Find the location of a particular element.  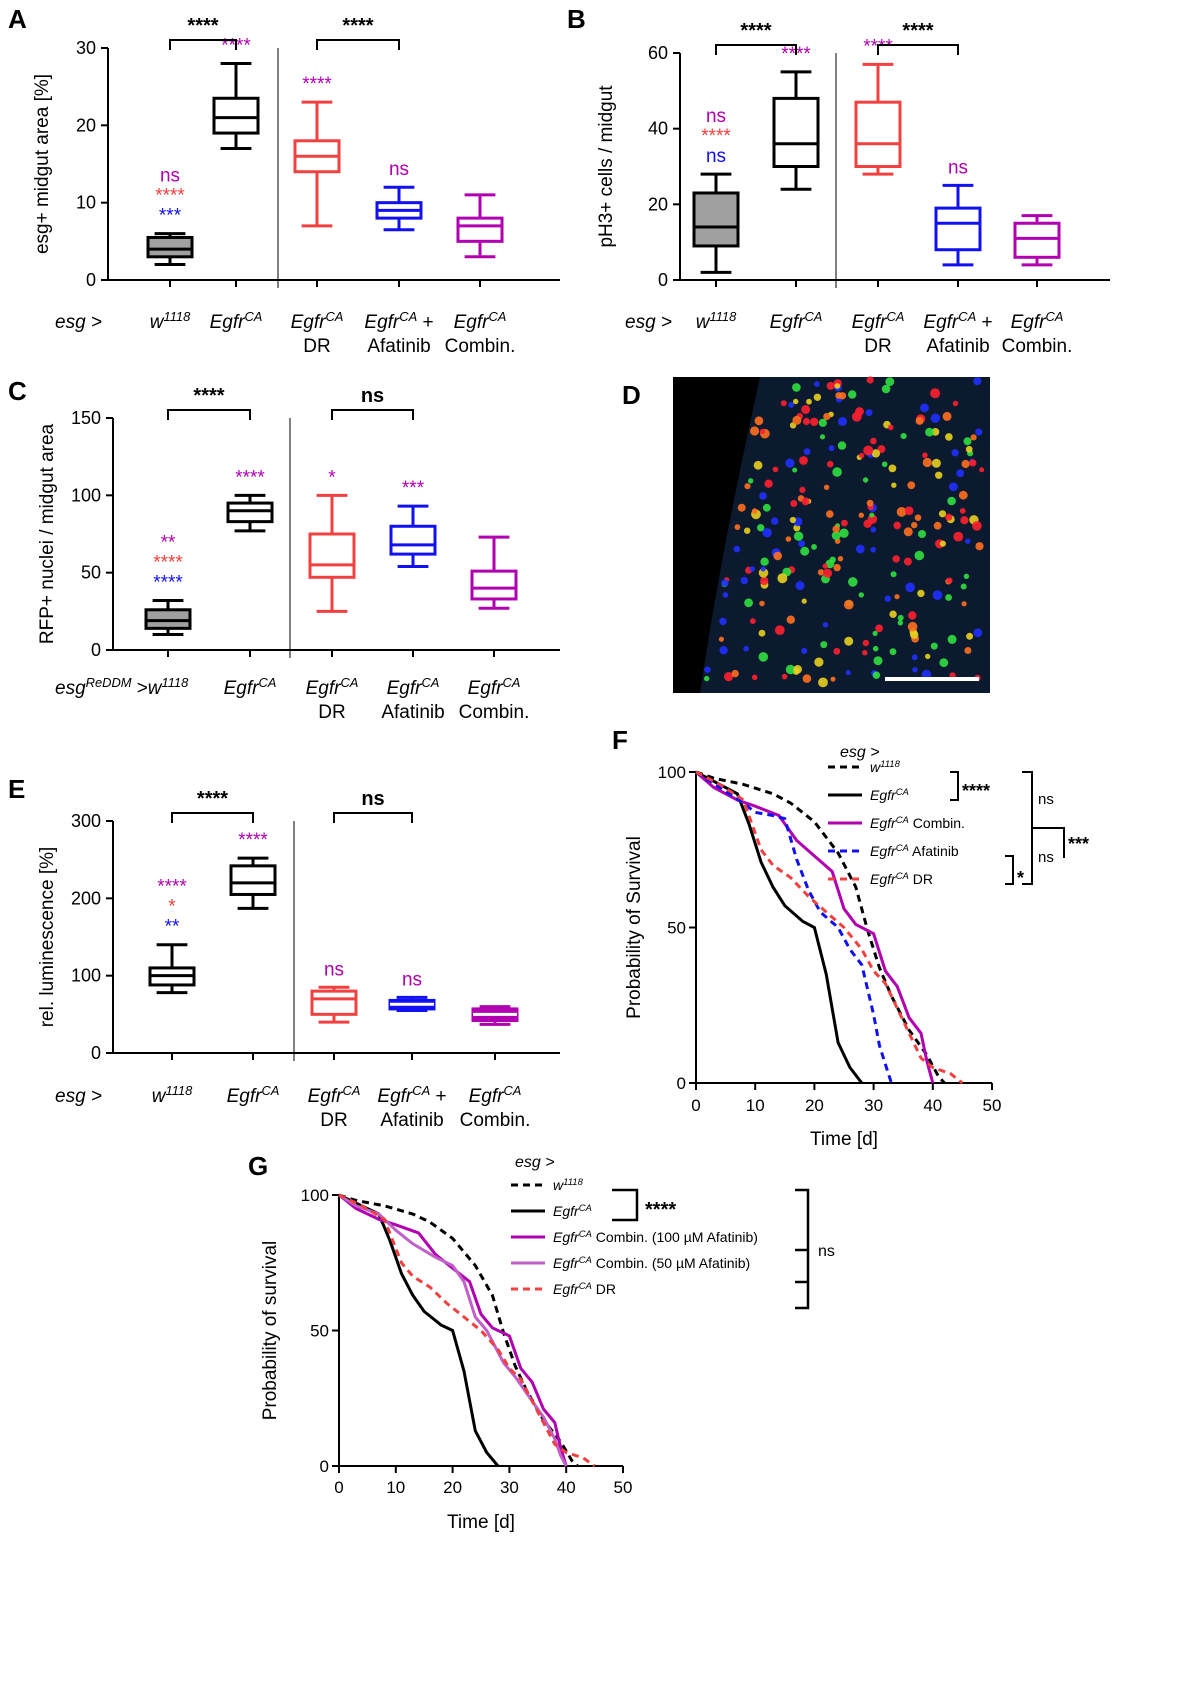

sig-label: ns is located at coordinates (826, 1251).